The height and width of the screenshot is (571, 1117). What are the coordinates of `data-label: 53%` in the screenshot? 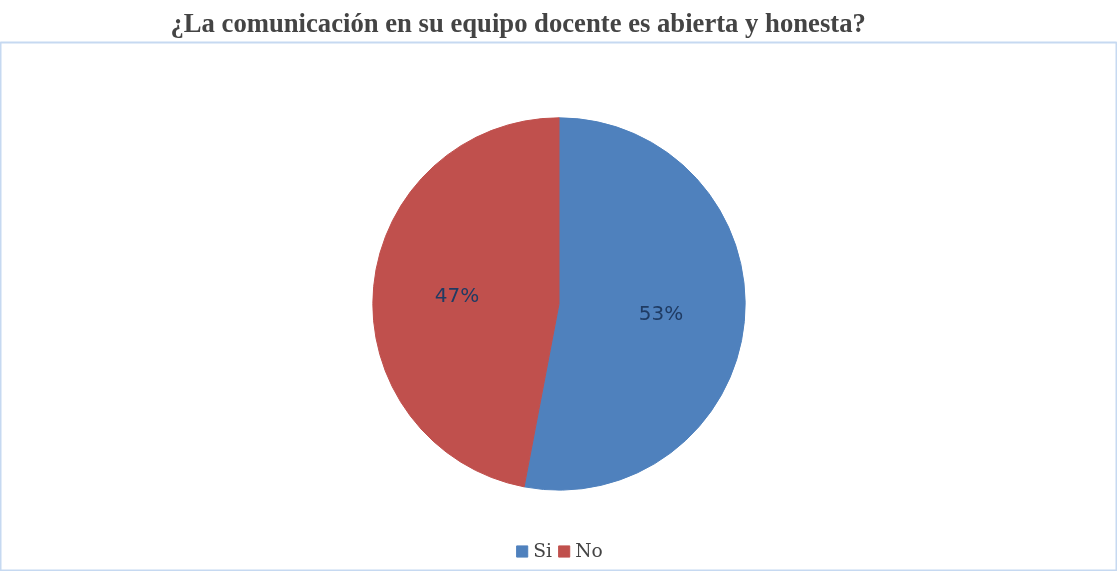 It's located at (661, 312).